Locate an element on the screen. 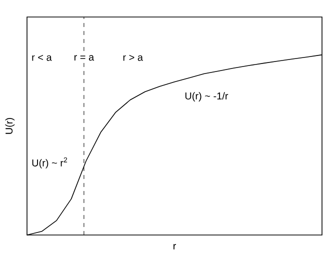 Image resolution: width=335 pixels, height=263 pixels. annotation: r = a is located at coordinates (84, 58).